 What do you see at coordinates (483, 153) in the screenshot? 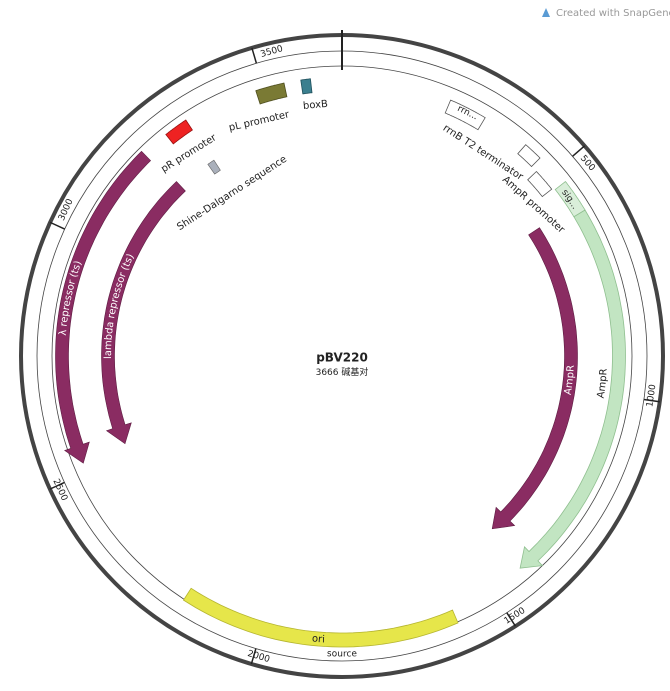
I see `feature-label: rrnB T2 terminator` at bounding box center [483, 153].